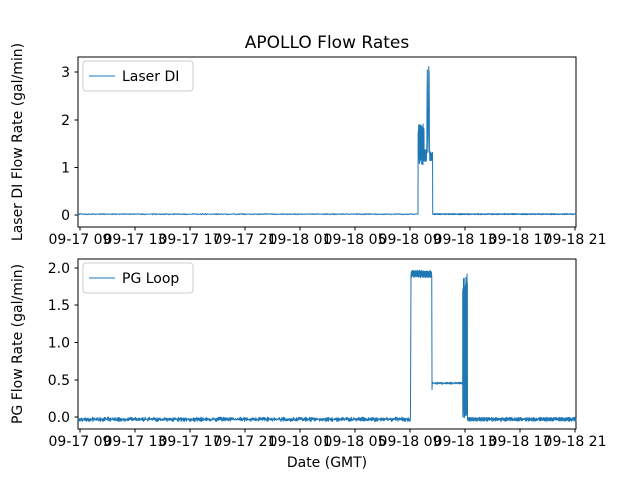 This screenshot has width=640, height=480. Describe the element at coordinates (65, 216) in the screenshot. I see `y-tick-label: 0` at that location.